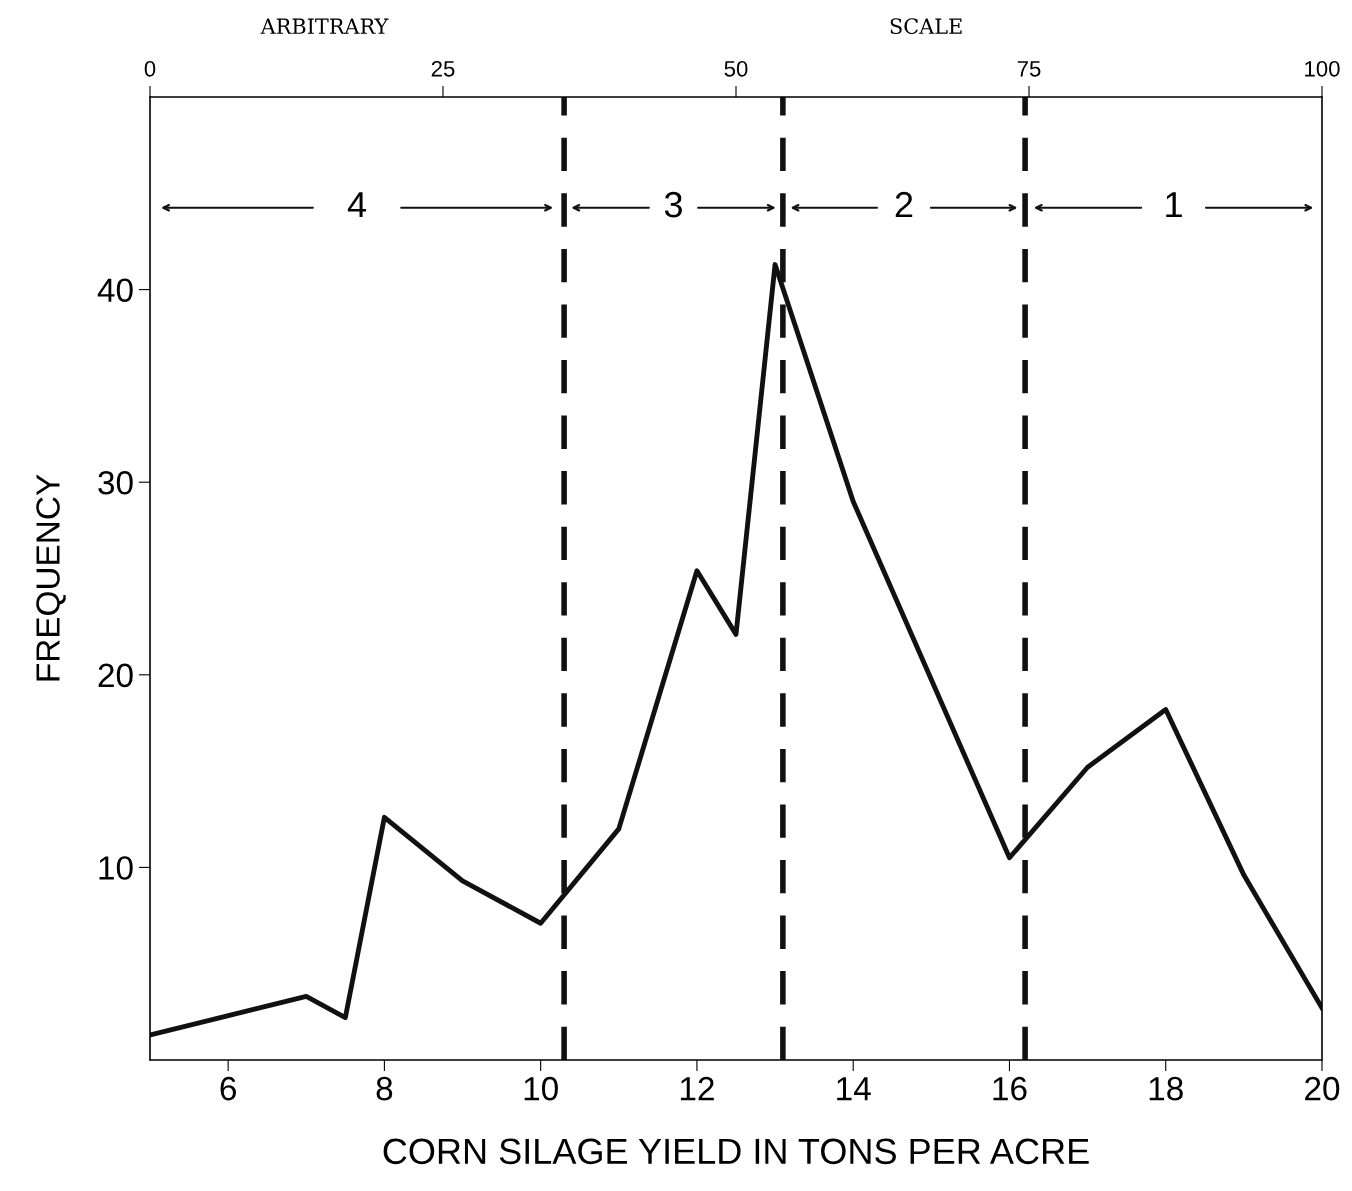 The image size is (1352, 1191). What do you see at coordinates (541, 1088) in the screenshot?
I see `x-tick-label: 10` at bounding box center [541, 1088].